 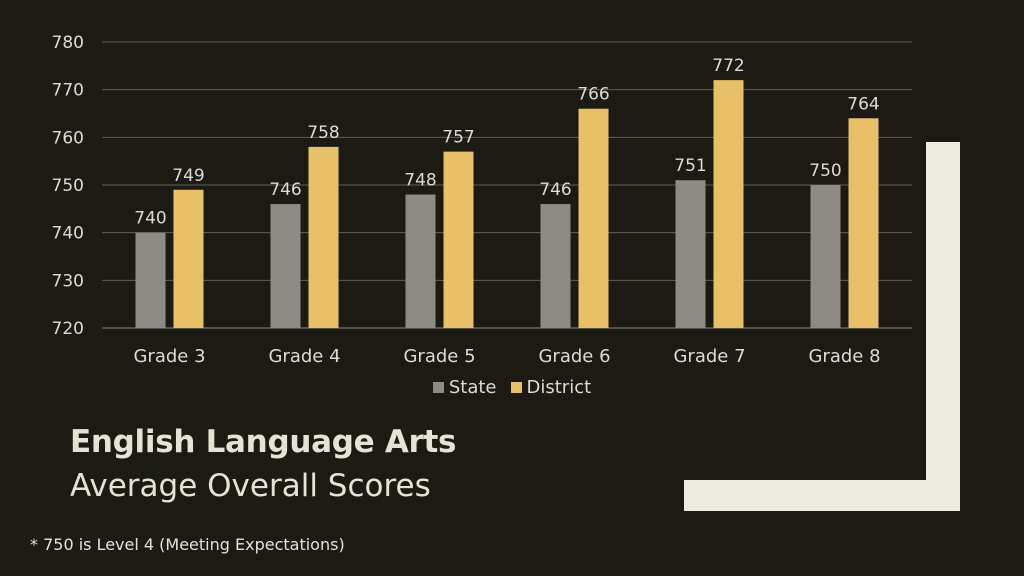 What do you see at coordinates (188, 176) in the screenshot?
I see `data-label: 749` at bounding box center [188, 176].